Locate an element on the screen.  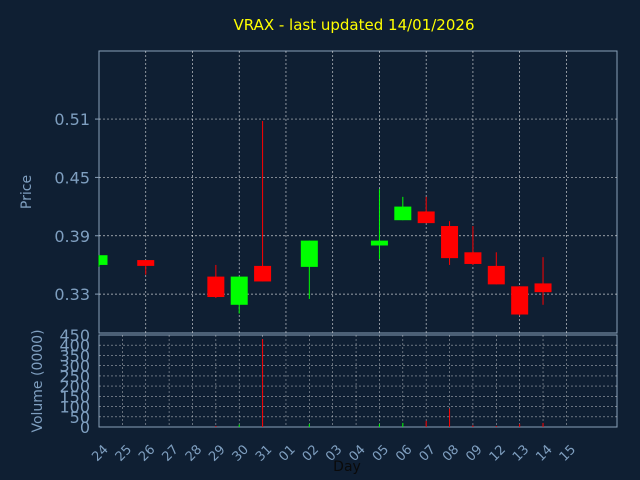
price-axis-label: Price is located at coordinates (27, 192).